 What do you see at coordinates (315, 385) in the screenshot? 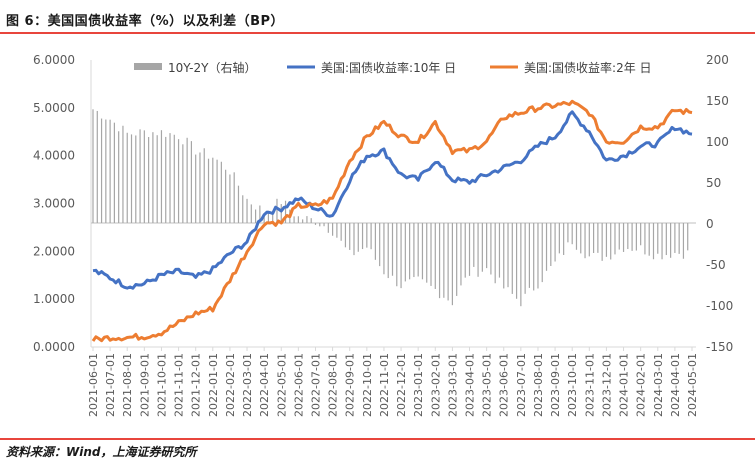
I see `x-tick-label: 2022-07-01` at bounding box center [315, 385].